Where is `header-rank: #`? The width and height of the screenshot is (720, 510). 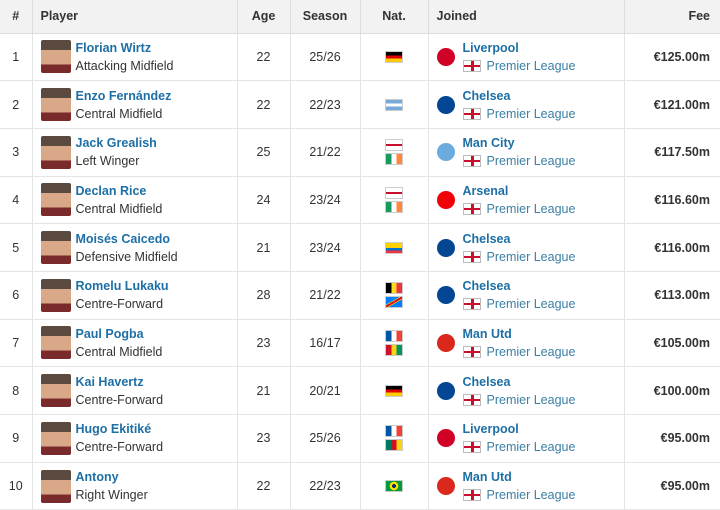
header-rank: # is located at coordinates (16, 17).